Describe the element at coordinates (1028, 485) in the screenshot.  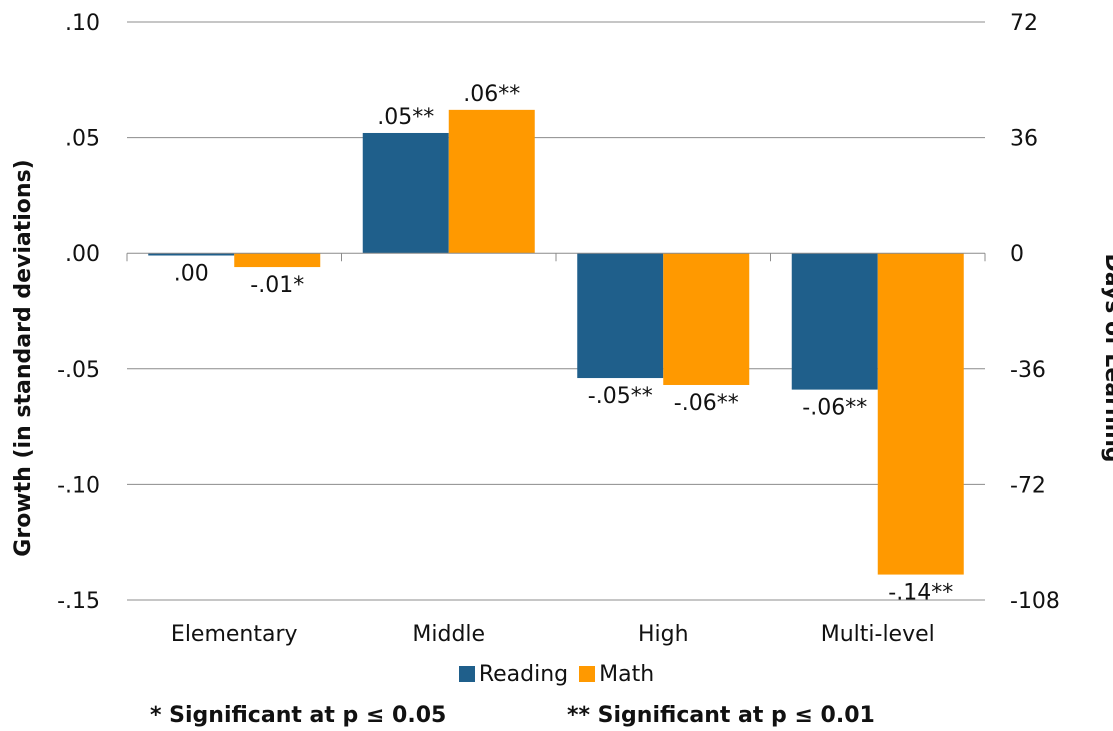
I see `y-tick-label-right: -72` at that location.